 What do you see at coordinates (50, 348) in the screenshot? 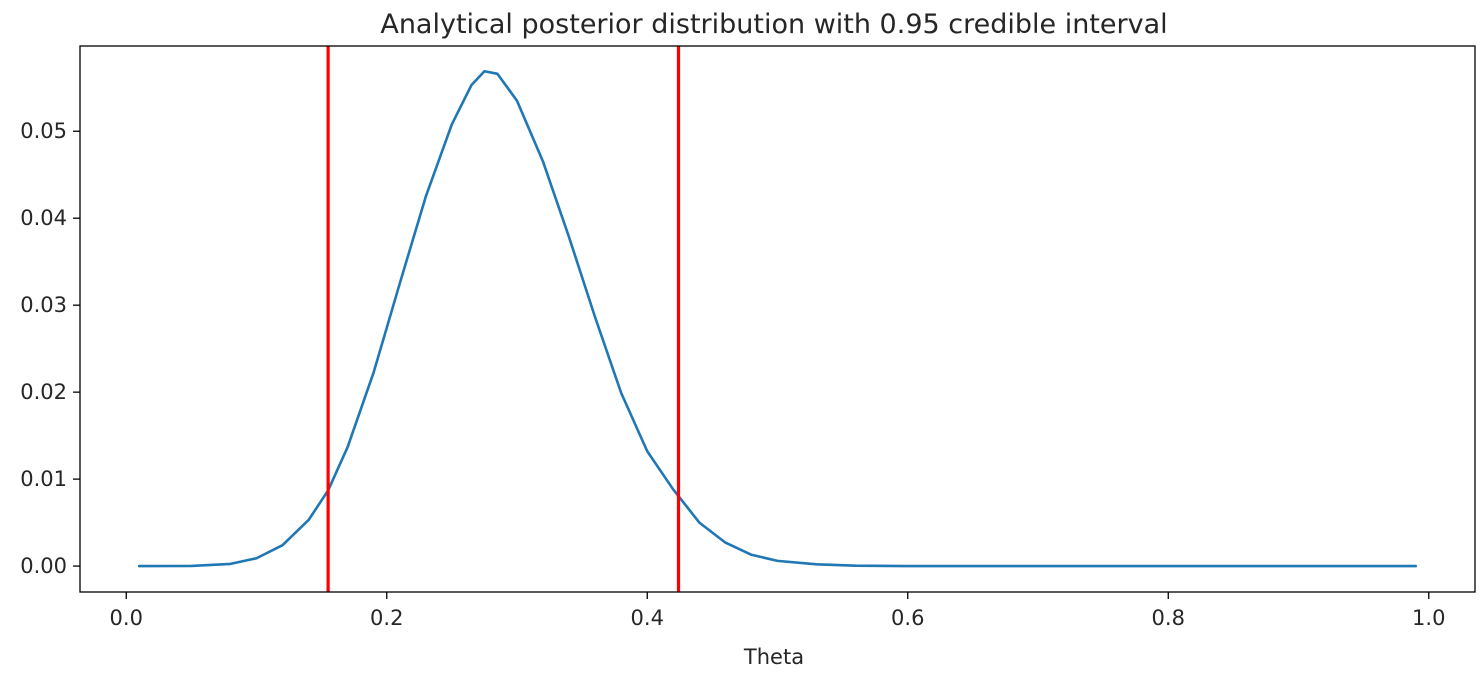
I see `y-axis: 0.00 0.01 0.02 0.03 0.04 0.05` at bounding box center [50, 348].